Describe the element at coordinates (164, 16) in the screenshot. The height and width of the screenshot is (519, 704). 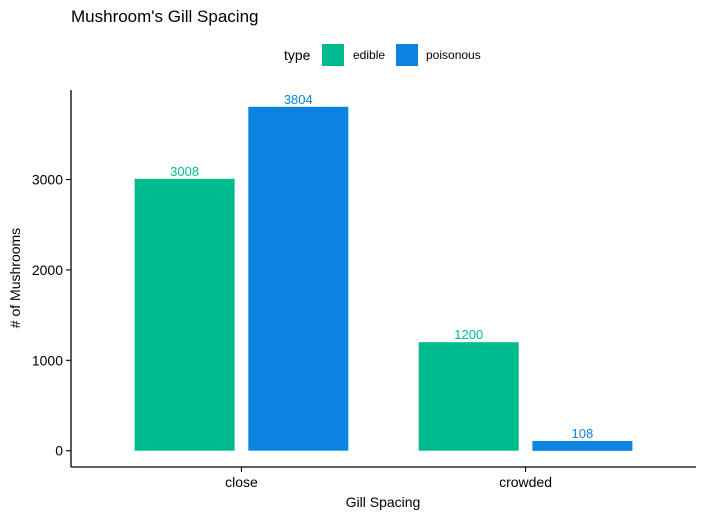
I see `chart-title: Mushroom's Gill Spacing` at that location.